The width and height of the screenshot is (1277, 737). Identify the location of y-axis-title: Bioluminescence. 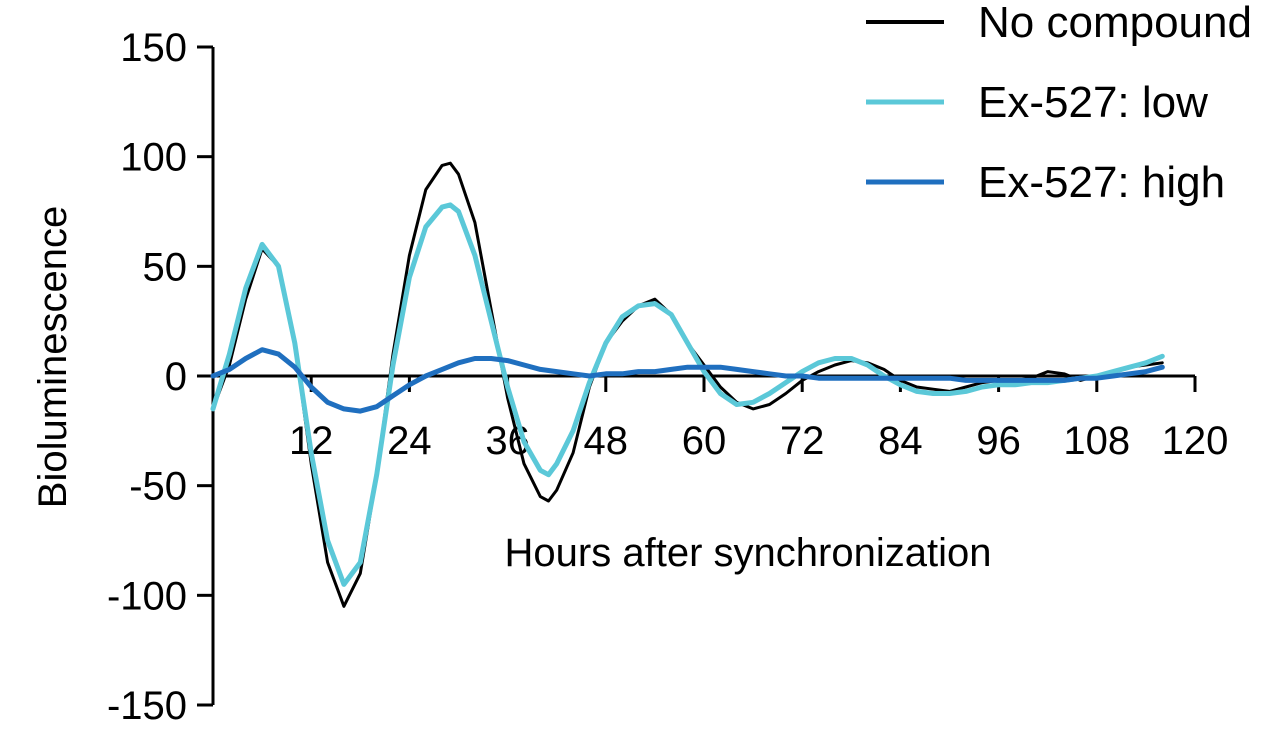
(53, 357).